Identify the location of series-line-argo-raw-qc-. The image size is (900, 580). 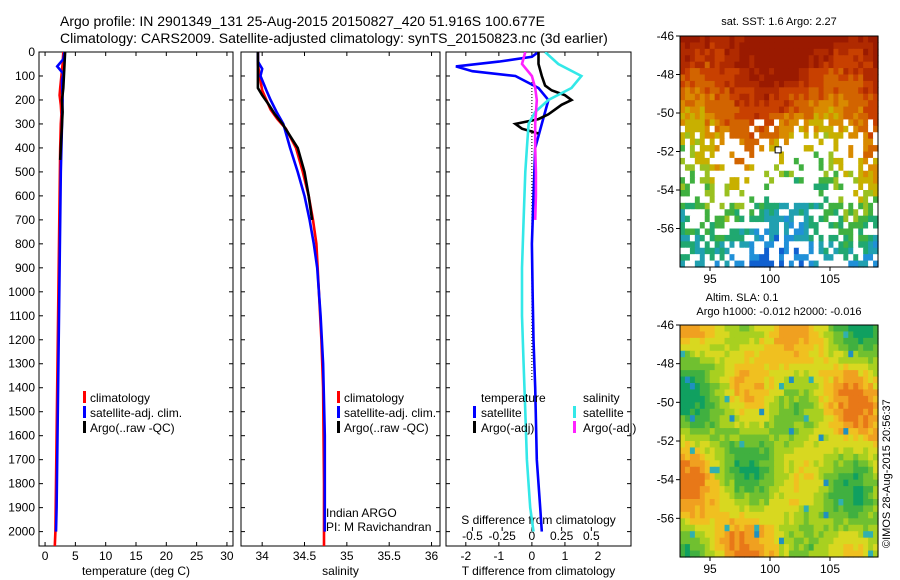
(285, 136).